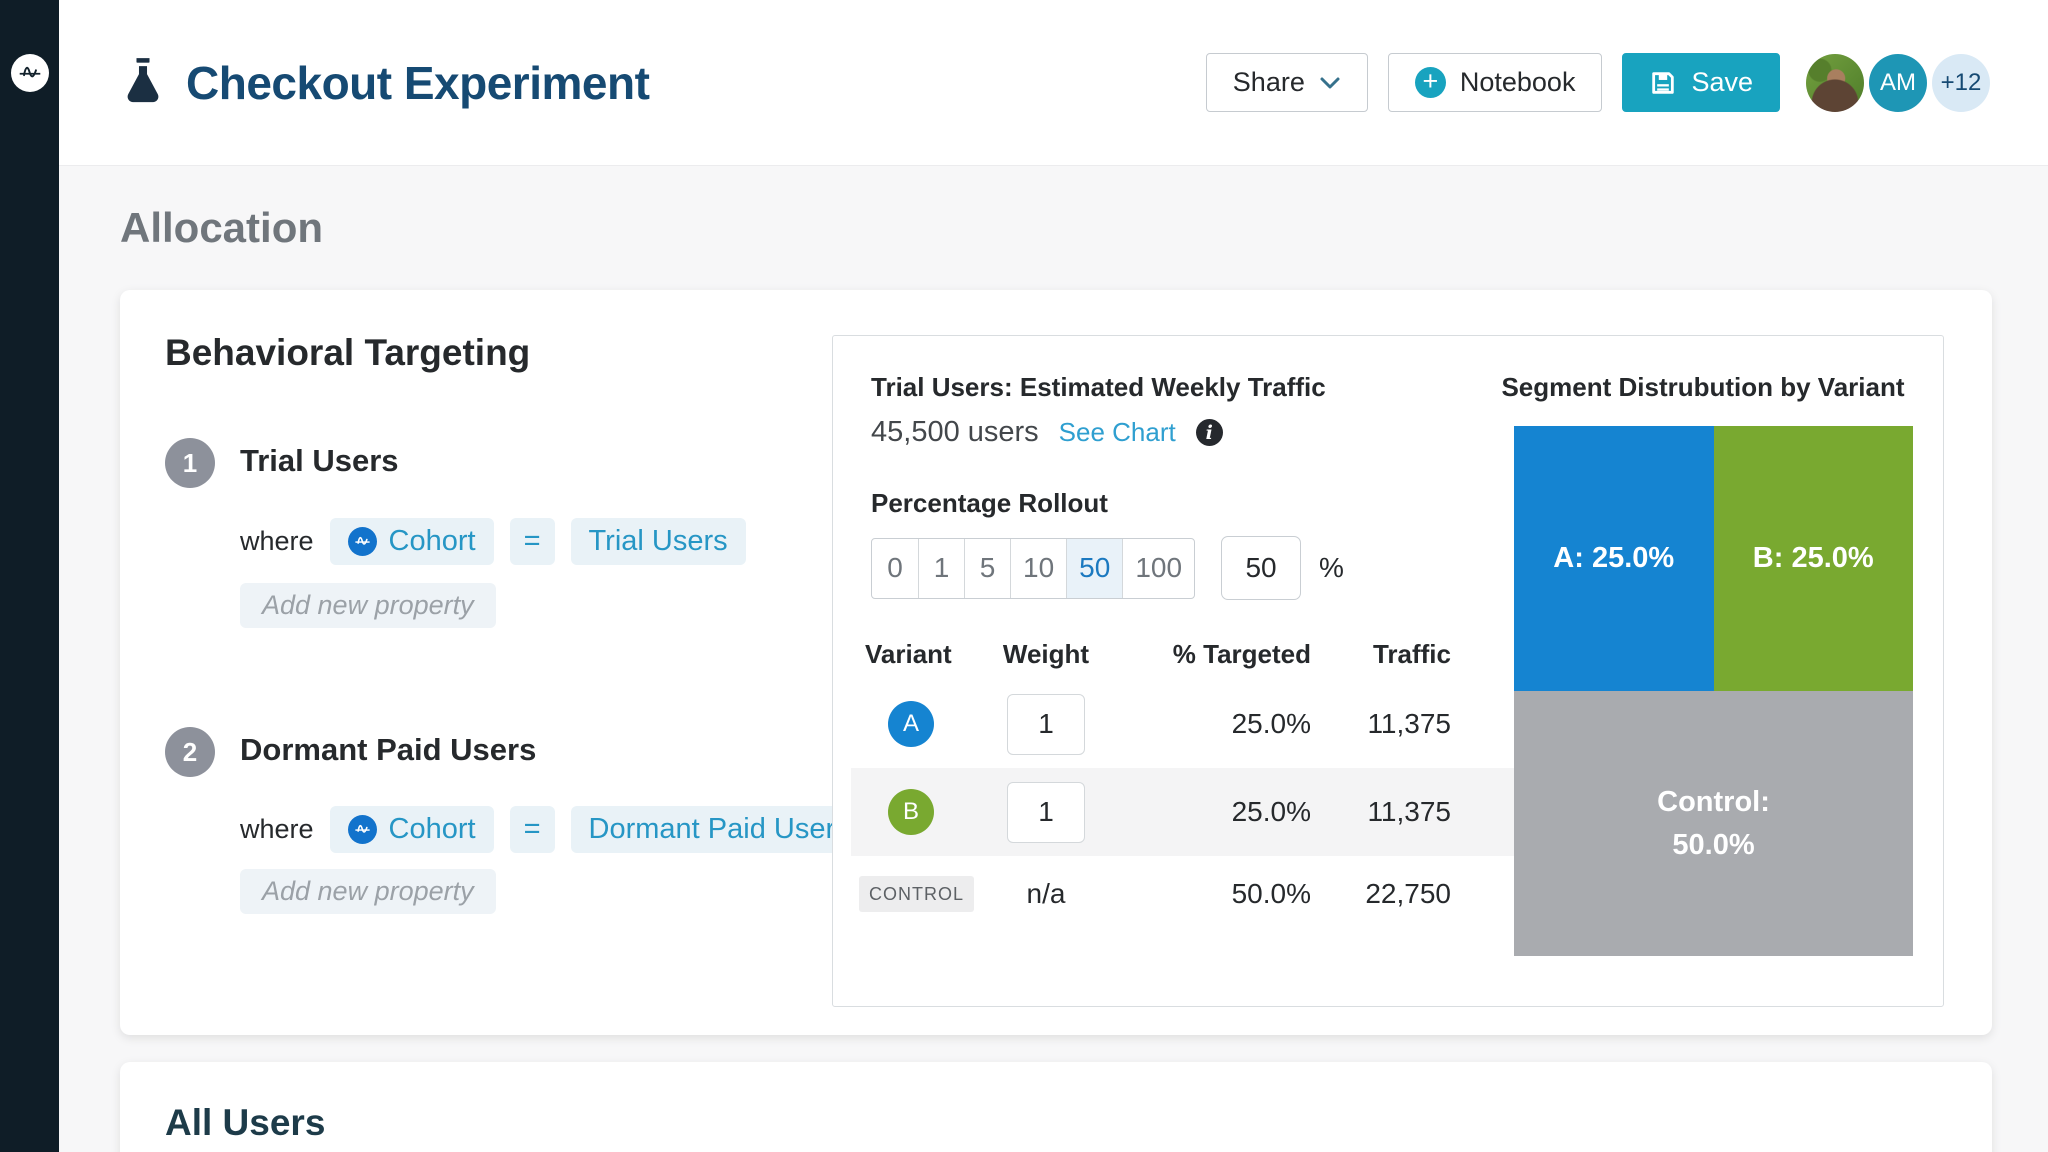 The height and width of the screenshot is (1152, 2048). What do you see at coordinates (1261, 568) in the screenshot?
I see `rollout-percent-input` at bounding box center [1261, 568].